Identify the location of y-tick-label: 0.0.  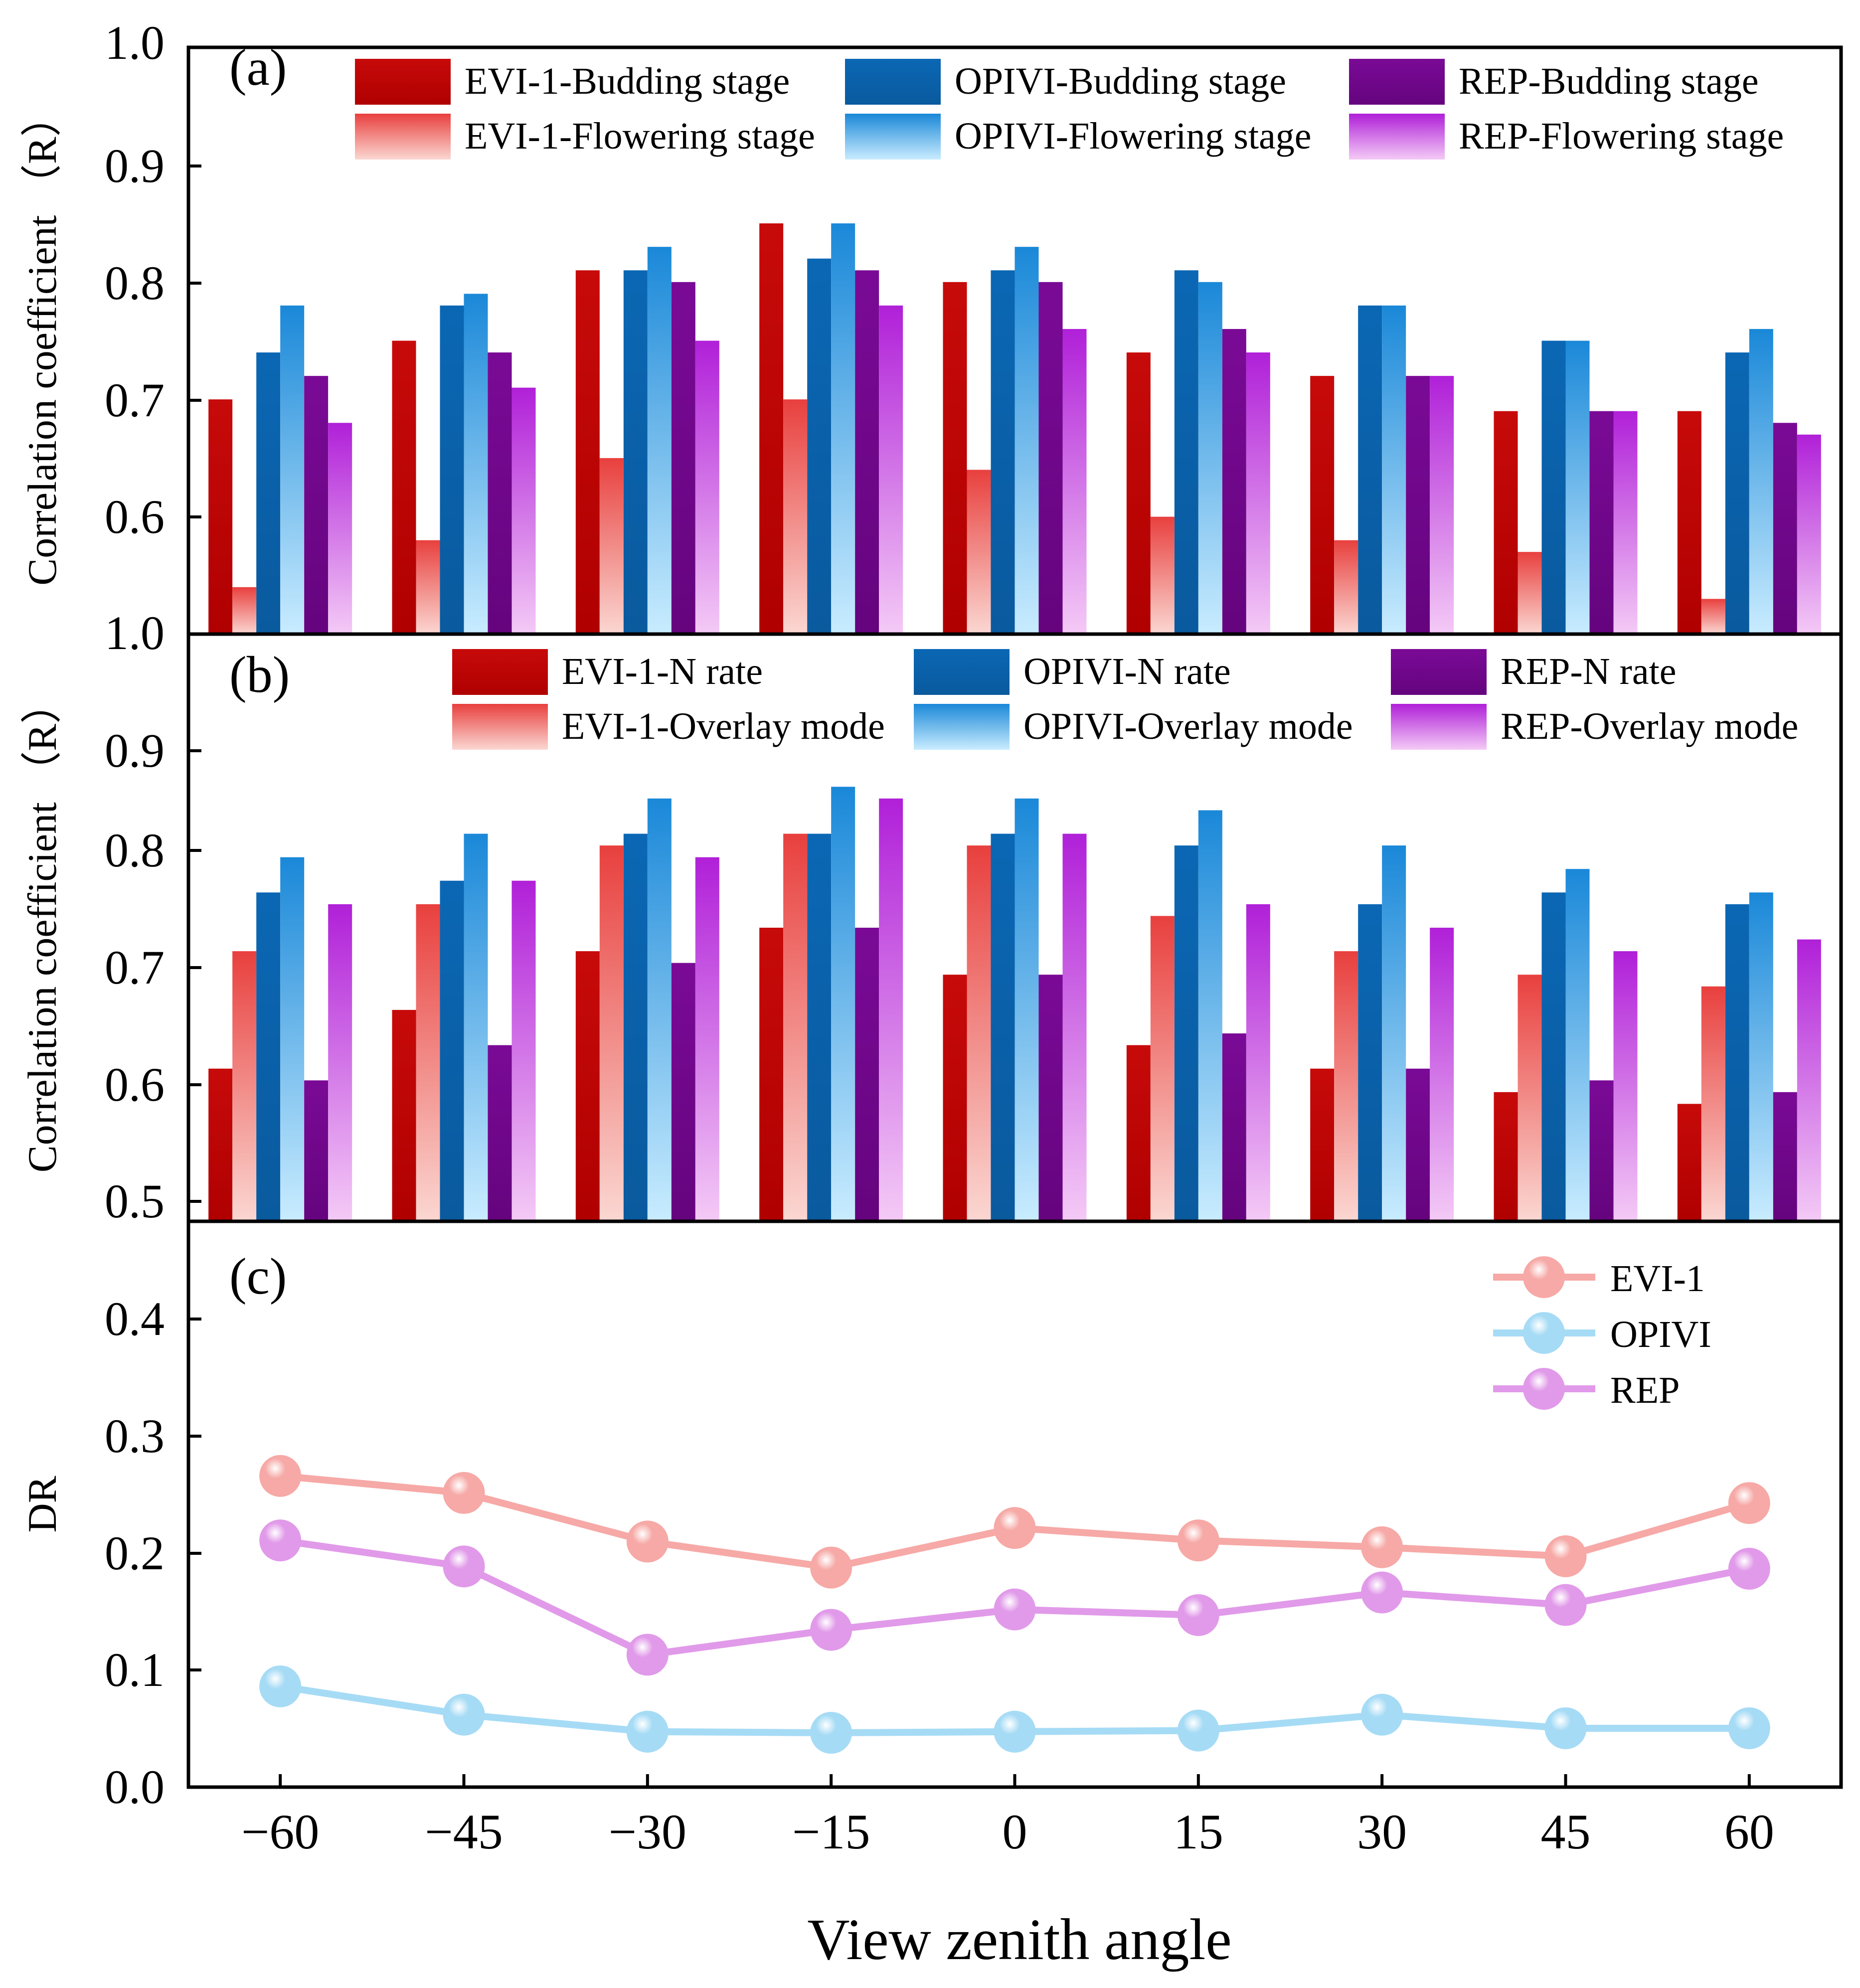
(135, 1787).